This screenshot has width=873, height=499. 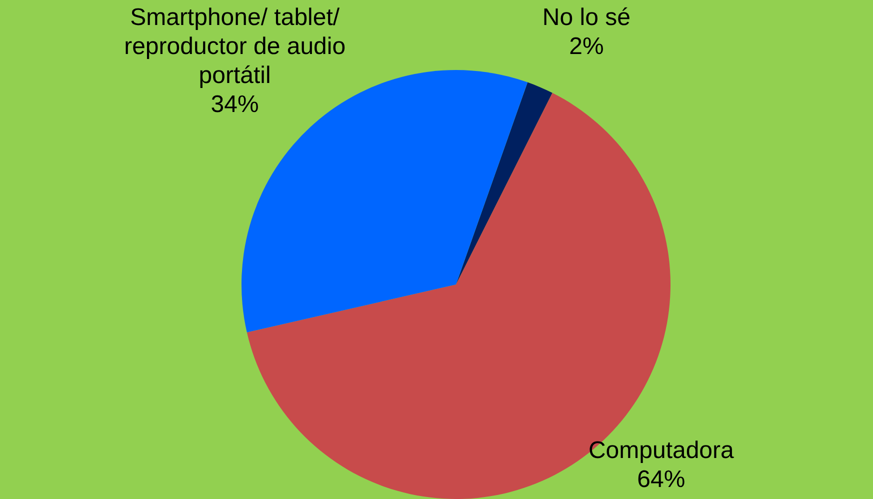 I want to click on slice-label: No lo sé, so click(x=586, y=18).